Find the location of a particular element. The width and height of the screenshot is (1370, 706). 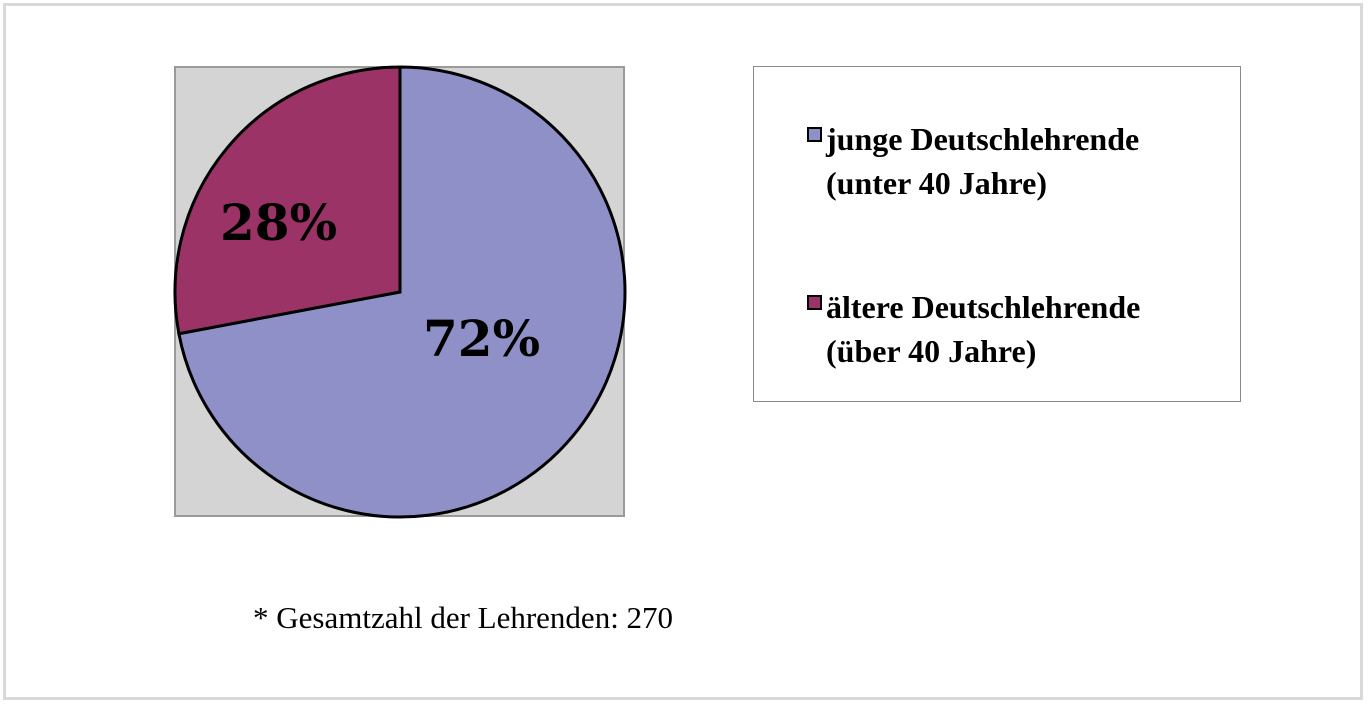

legend-swatch-young-icon is located at coordinates (814, 134).